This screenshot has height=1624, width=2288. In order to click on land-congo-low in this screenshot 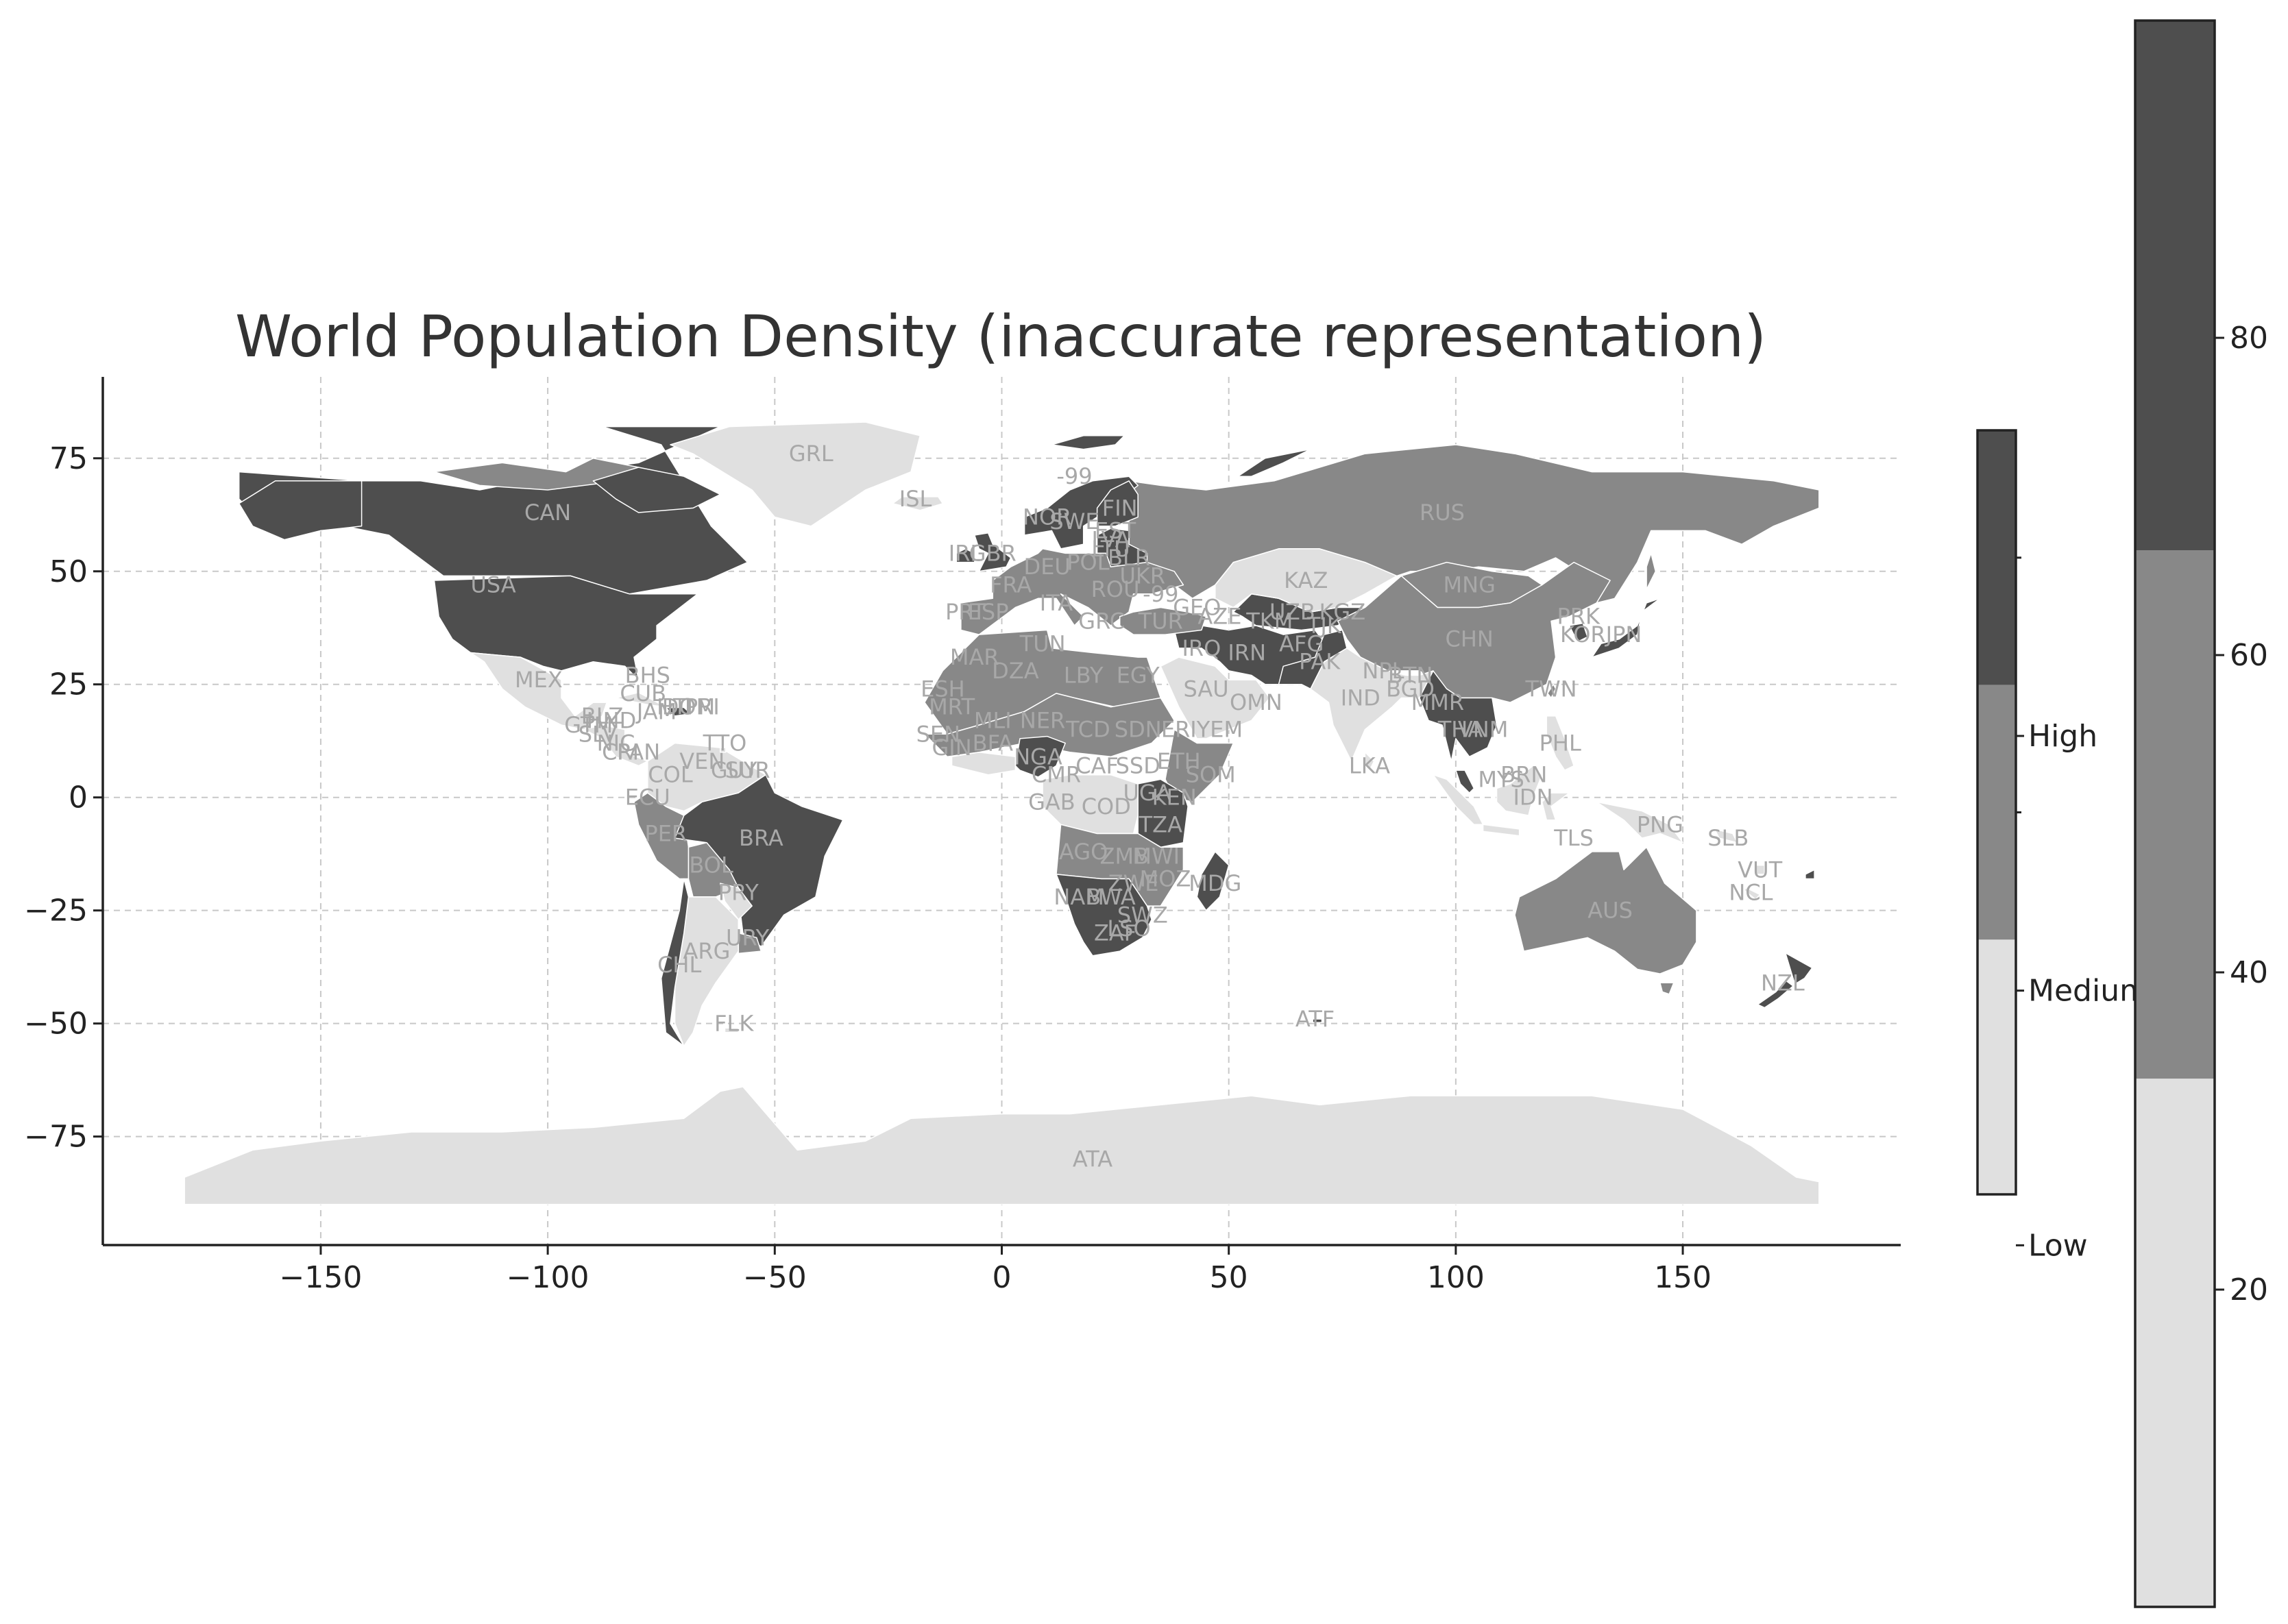, I will do `click(1090, 805)`.